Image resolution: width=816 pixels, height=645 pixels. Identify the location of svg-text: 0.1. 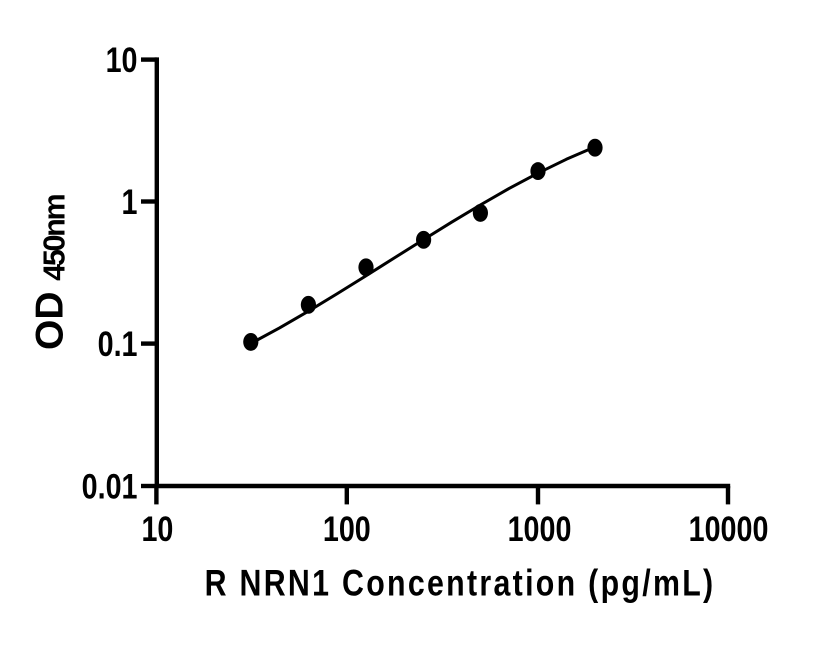
(118, 343).